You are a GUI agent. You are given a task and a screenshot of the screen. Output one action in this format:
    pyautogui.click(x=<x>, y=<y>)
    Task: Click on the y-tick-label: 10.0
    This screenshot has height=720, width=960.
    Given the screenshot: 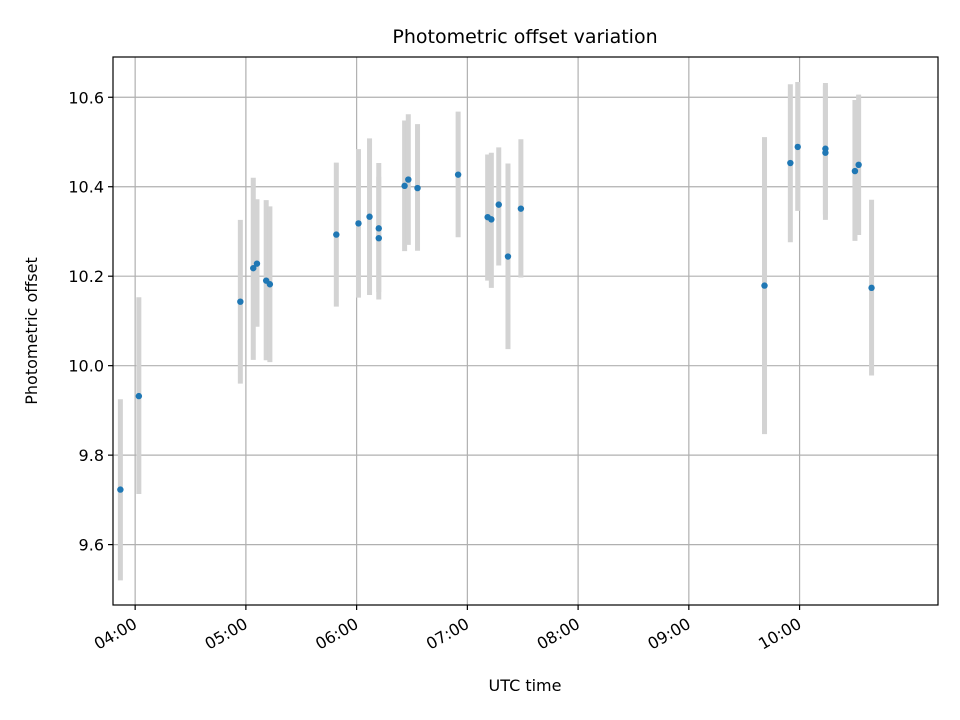 What is the action you would take?
    pyautogui.click(x=86, y=366)
    